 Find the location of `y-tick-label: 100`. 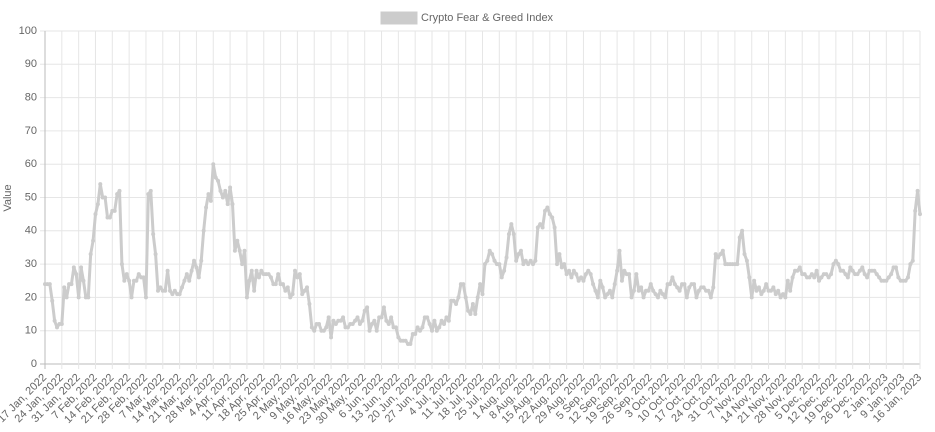

y-tick-label: 100 is located at coordinates (28, 31).